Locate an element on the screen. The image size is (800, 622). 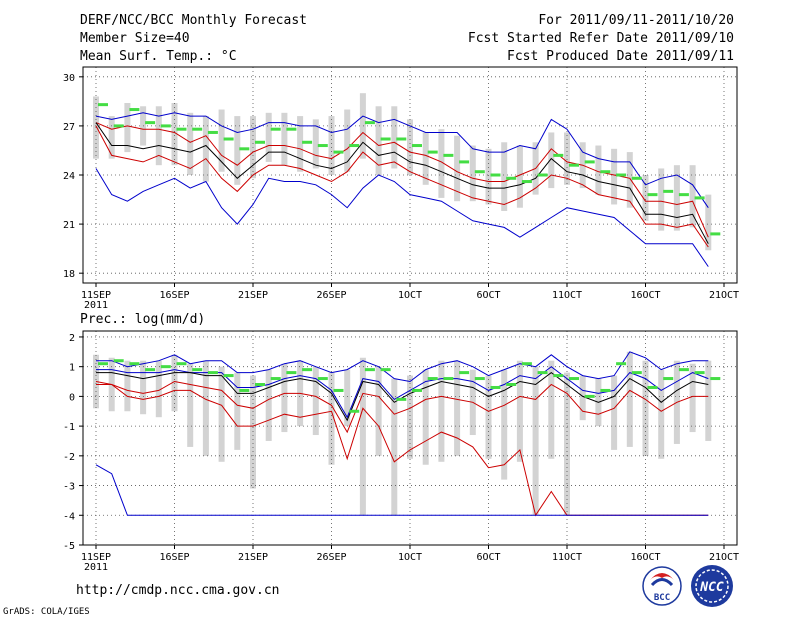
bcc-logo: BCC is located at coordinates (662, 586).